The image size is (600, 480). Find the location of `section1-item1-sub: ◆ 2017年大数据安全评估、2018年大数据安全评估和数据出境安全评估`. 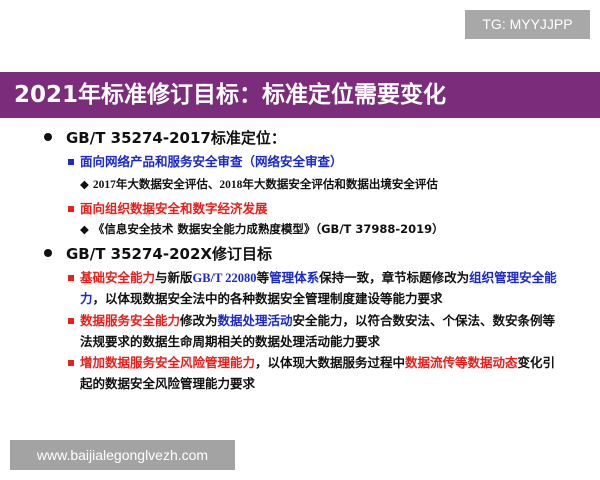

section1-item1-sub: ◆ 2017年大数据安全评估、2018年大数据安全评估和数据出境安全评估 is located at coordinates (259, 184).